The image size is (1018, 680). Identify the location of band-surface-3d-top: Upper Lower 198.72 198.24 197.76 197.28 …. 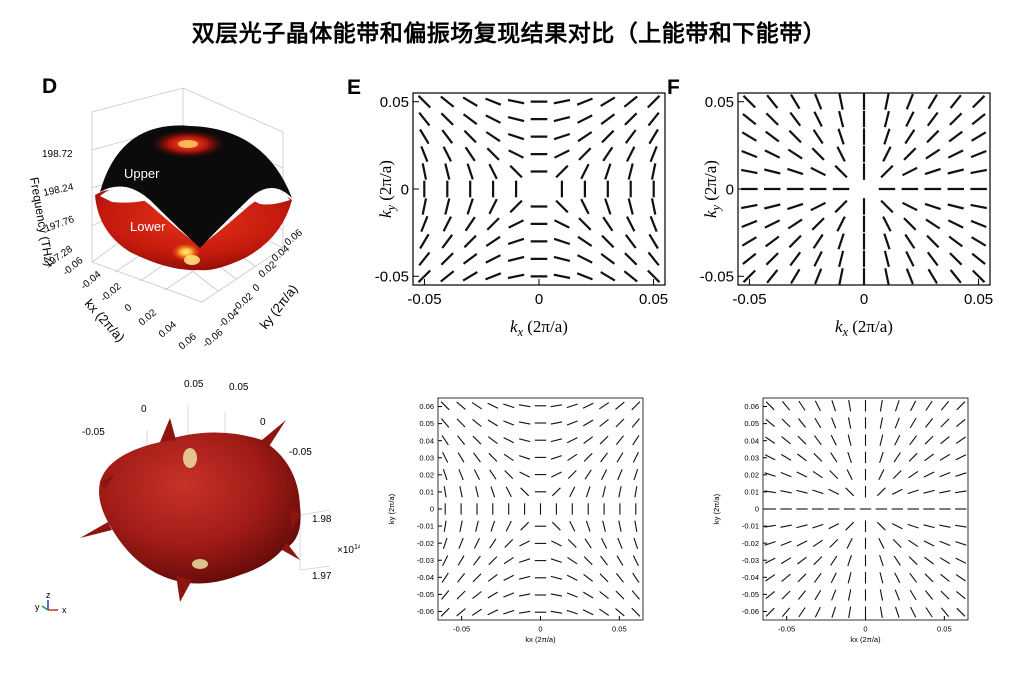
(166, 219).